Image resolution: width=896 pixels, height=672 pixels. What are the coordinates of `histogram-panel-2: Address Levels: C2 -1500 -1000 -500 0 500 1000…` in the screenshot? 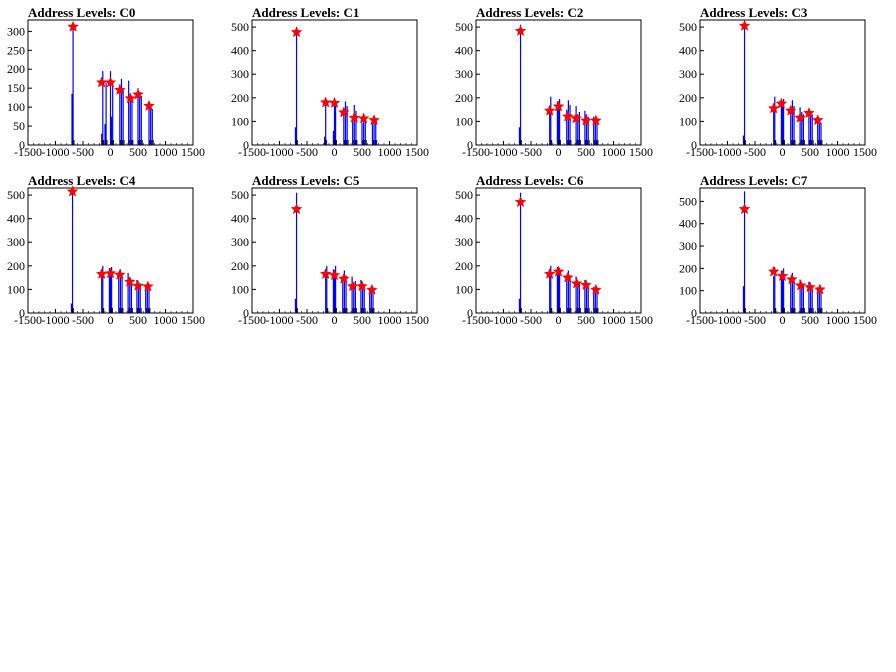 It's located at (560, 84).